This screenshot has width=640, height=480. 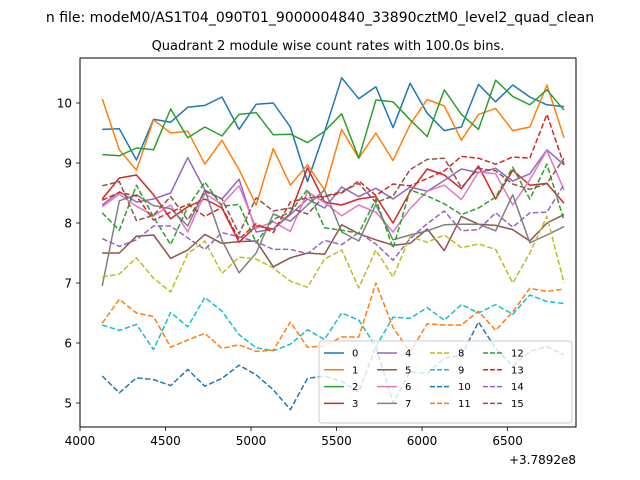 What do you see at coordinates (165, 441) in the screenshot?
I see `x-tick-label: 4500` at bounding box center [165, 441].